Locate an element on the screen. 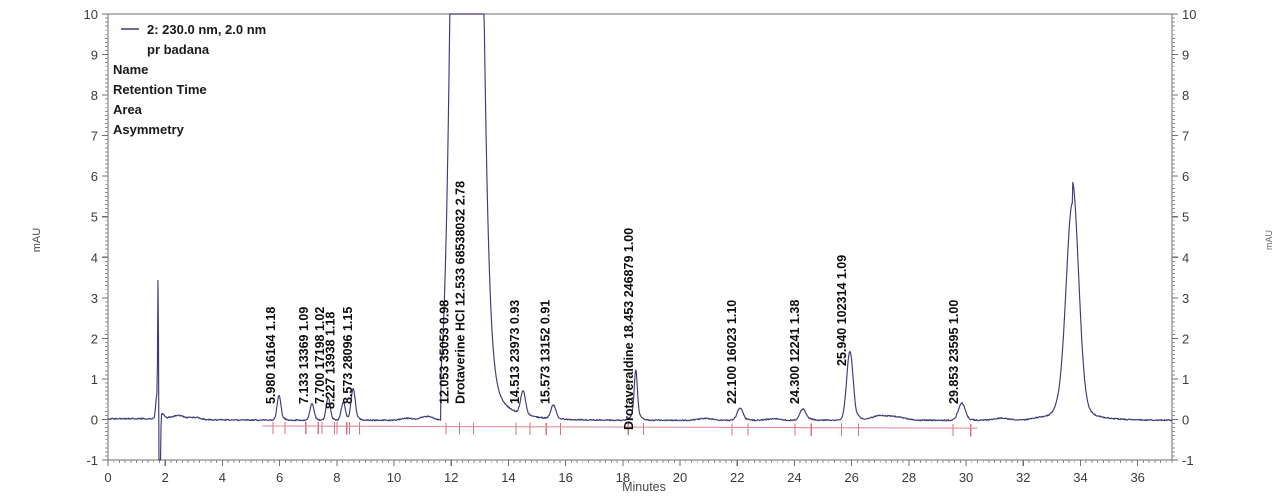 The width and height of the screenshot is (1288, 498). y-tick-label-left: 7 is located at coordinates (94, 136).